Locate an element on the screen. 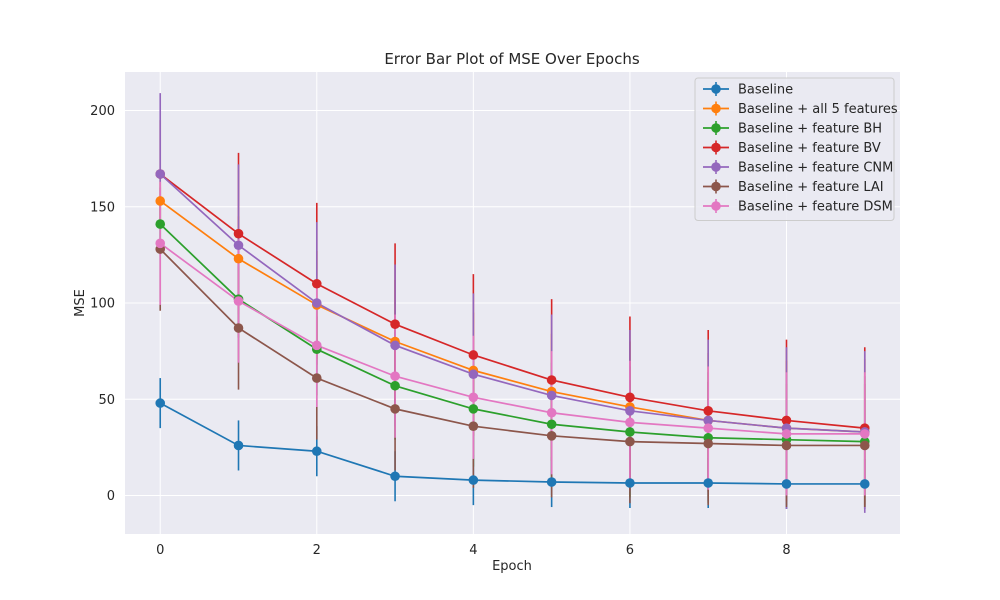 The height and width of the screenshot is (600, 1000). x-tick-label: 2 is located at coordinates (317, 550).